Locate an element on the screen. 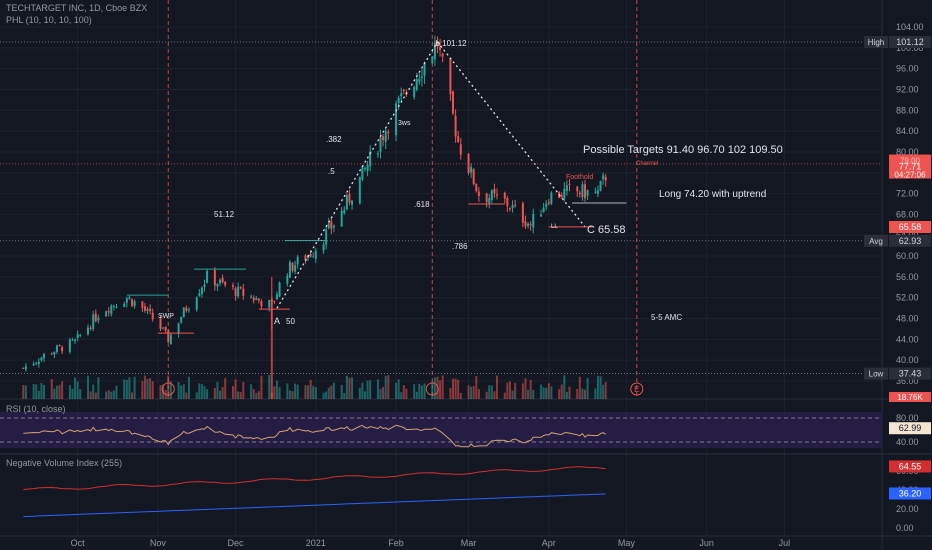  volume-bars is located at coordinates (314, 349).